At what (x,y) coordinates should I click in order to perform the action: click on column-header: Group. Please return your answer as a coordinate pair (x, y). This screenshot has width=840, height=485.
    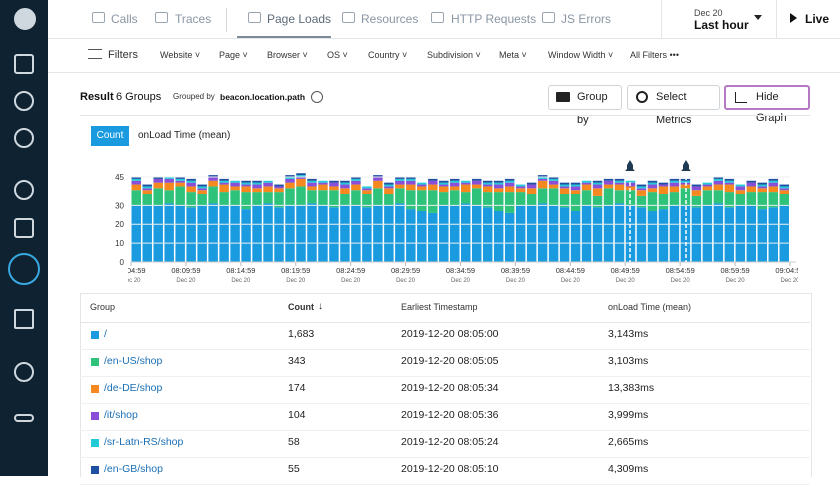
    Looking at the image, I should click on (103, 307).